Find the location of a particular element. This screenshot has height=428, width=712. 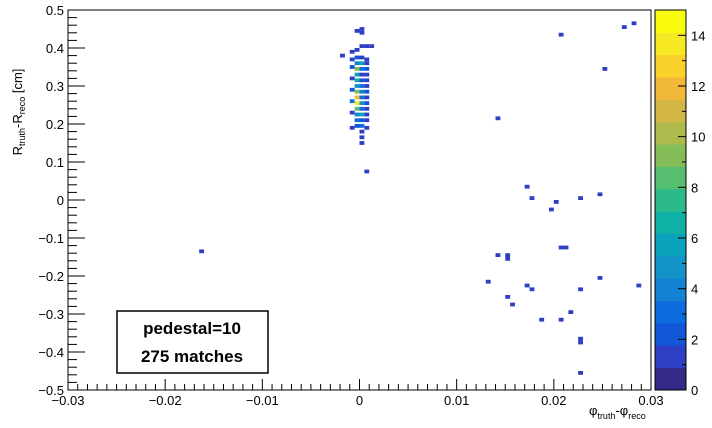

x-axis: −0.03 −0.02 −0.01 0 0.01 0.02 0.03 is located at coordinates (358, 393).